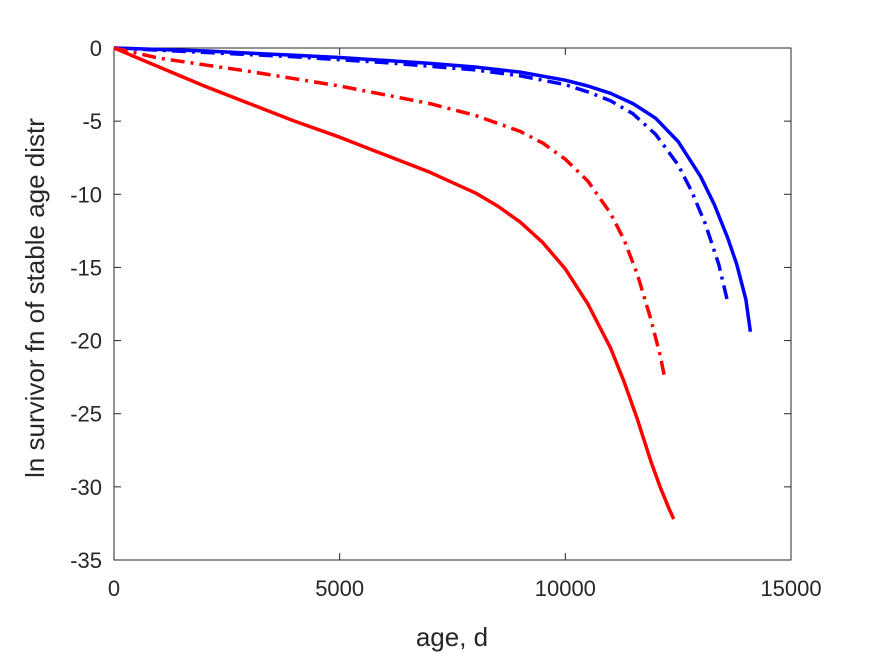 This screenshot has width=875, height=656. What do you see at coordinates (86, 560) in the screenshot?
I see `y-tick-label: -35` at bounding box center [86, 560].